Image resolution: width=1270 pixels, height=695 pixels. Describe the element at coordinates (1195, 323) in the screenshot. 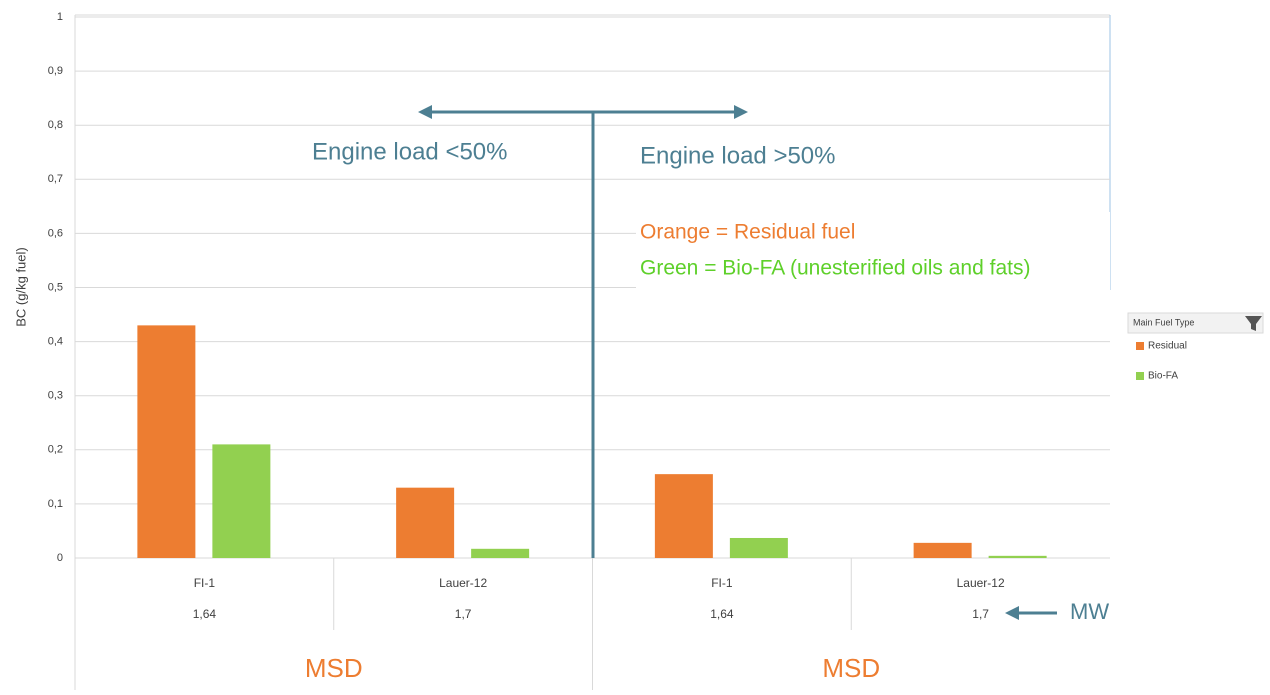

I see `legend-header` at that location.